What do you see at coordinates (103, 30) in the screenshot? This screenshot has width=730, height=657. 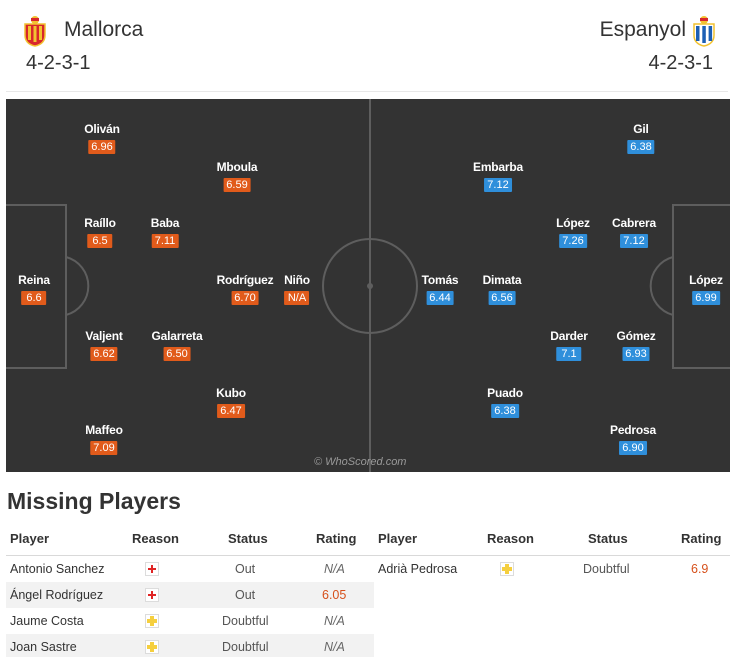 I see `home-team-name: Mallorca` at bounding box center [103, 30].